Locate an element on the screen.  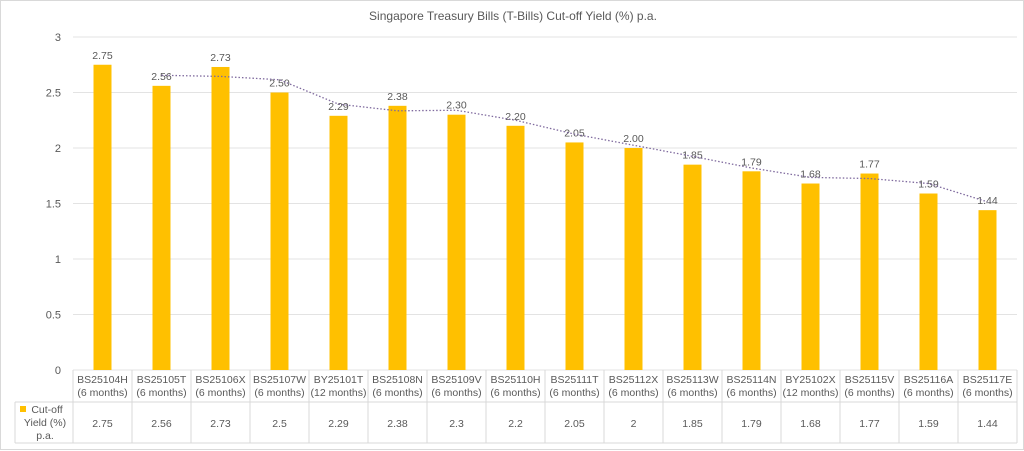
category-label: BS25110H is located at coordinates (515, 380).